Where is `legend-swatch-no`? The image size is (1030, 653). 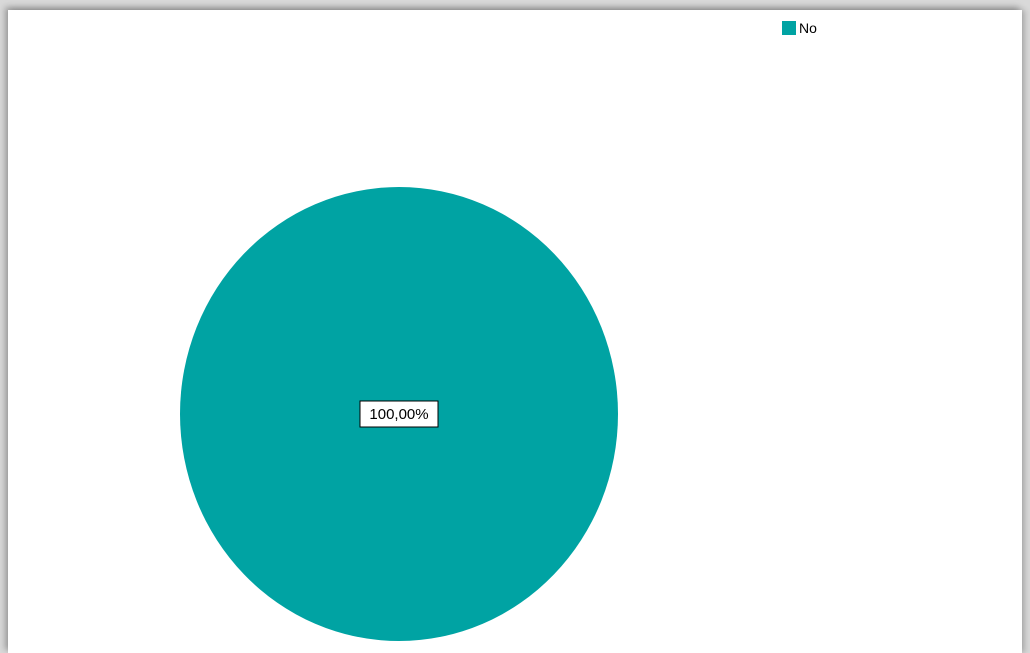 legend-swatch-no is located at coordinates (789, 28).